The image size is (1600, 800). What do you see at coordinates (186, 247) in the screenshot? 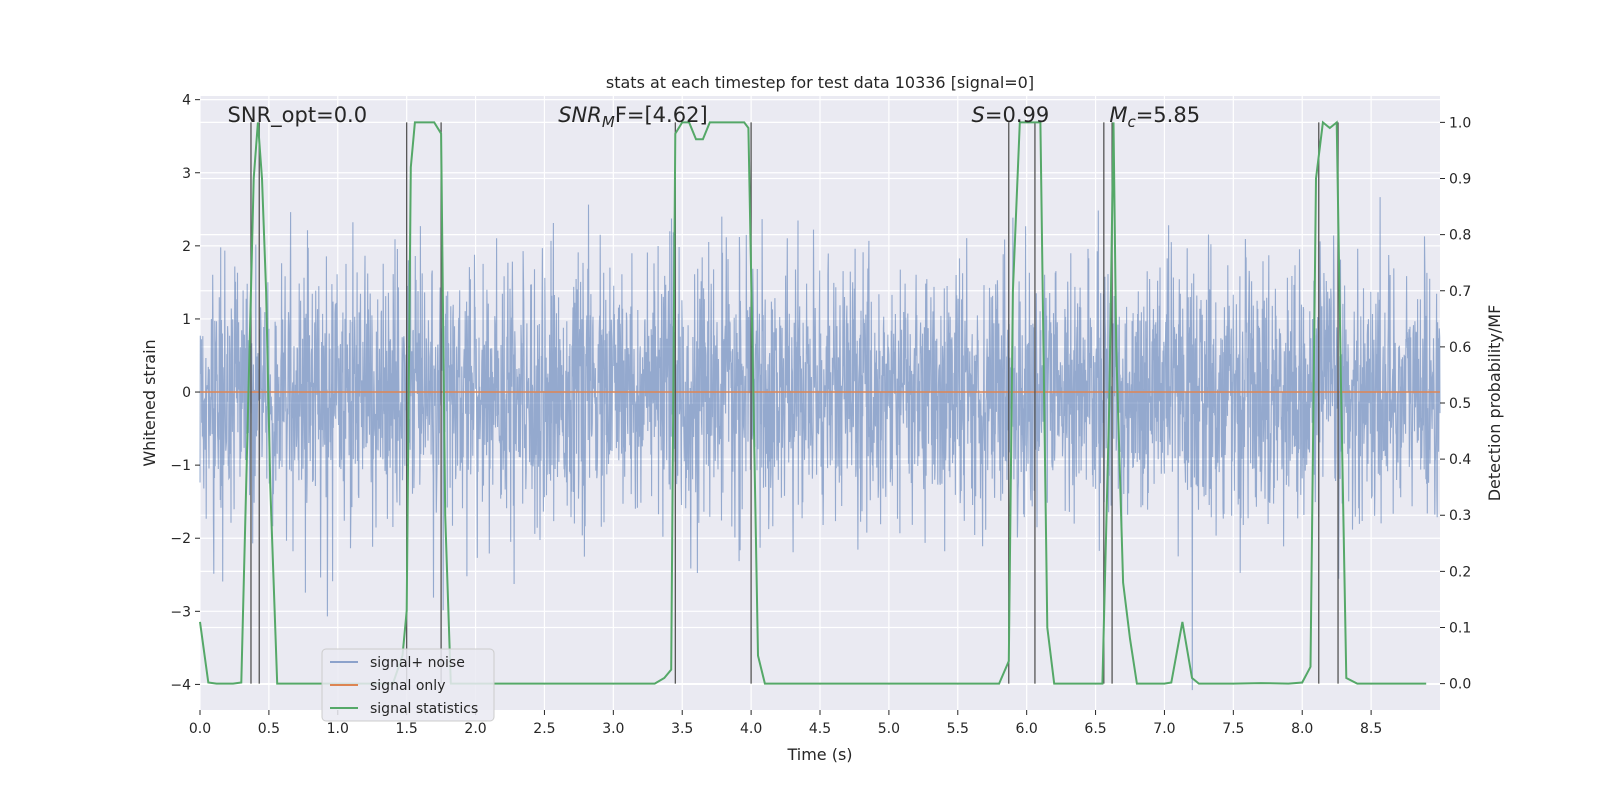
I see `y-tick-label: 2` at bounding box center [186, 247].